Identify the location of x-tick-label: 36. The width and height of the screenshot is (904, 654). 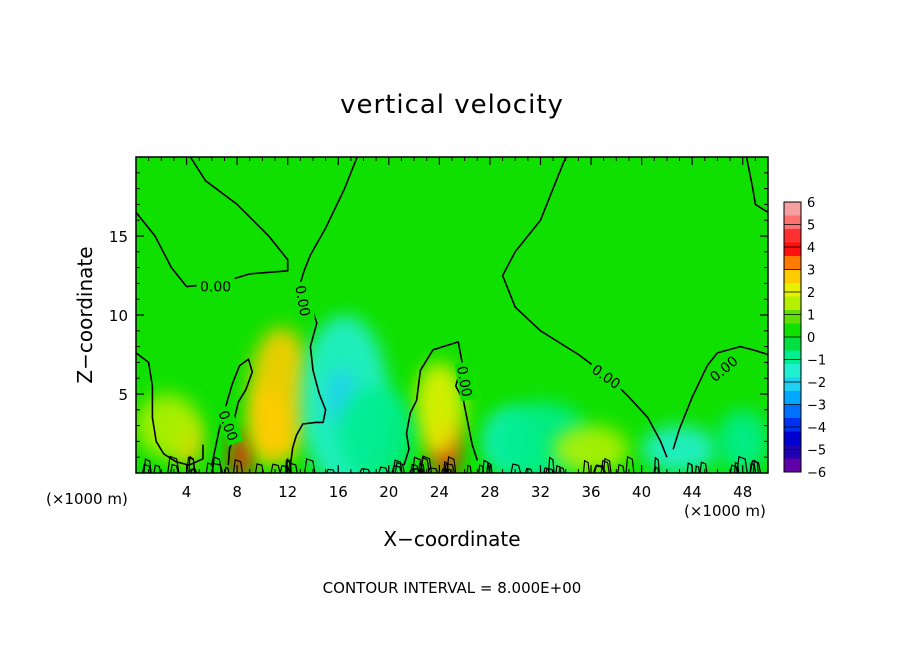
(590, 492).